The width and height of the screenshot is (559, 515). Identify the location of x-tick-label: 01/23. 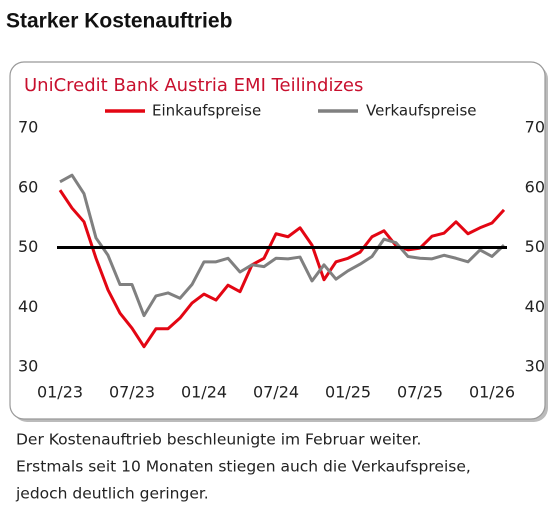
(60, 392).